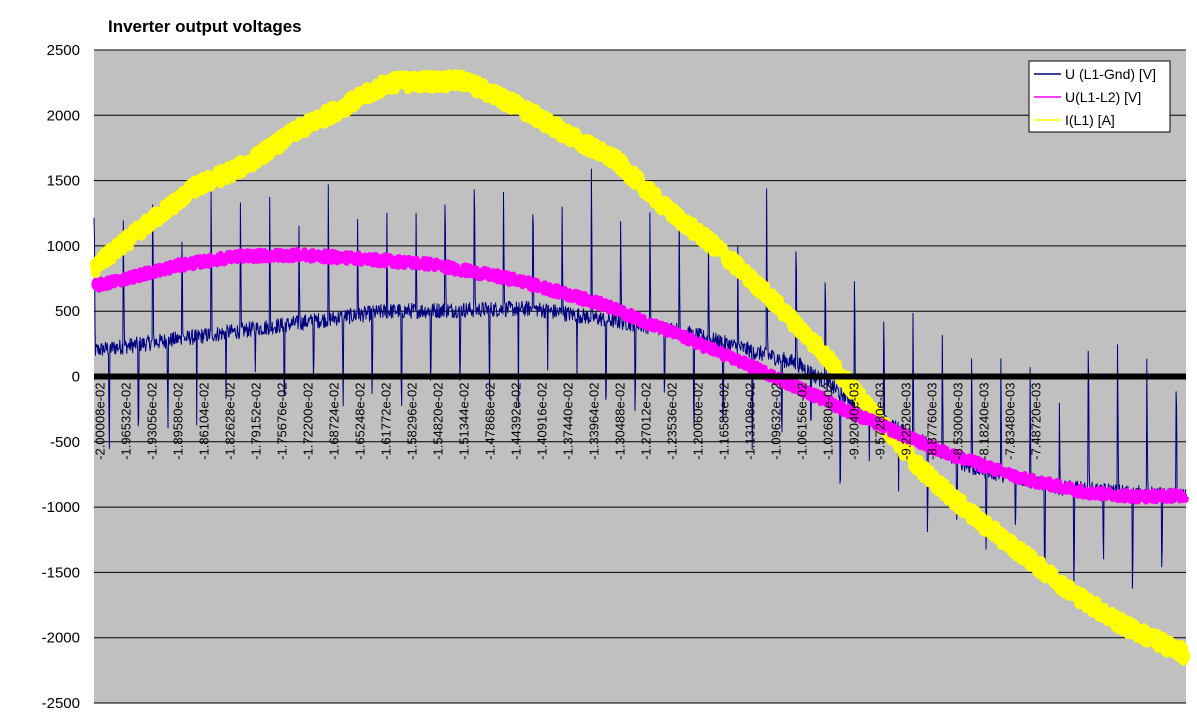  Describe the element at coordinates (594, 421) in the screenshot. I see `x-tick-label: -1.33964e-02` at that location.